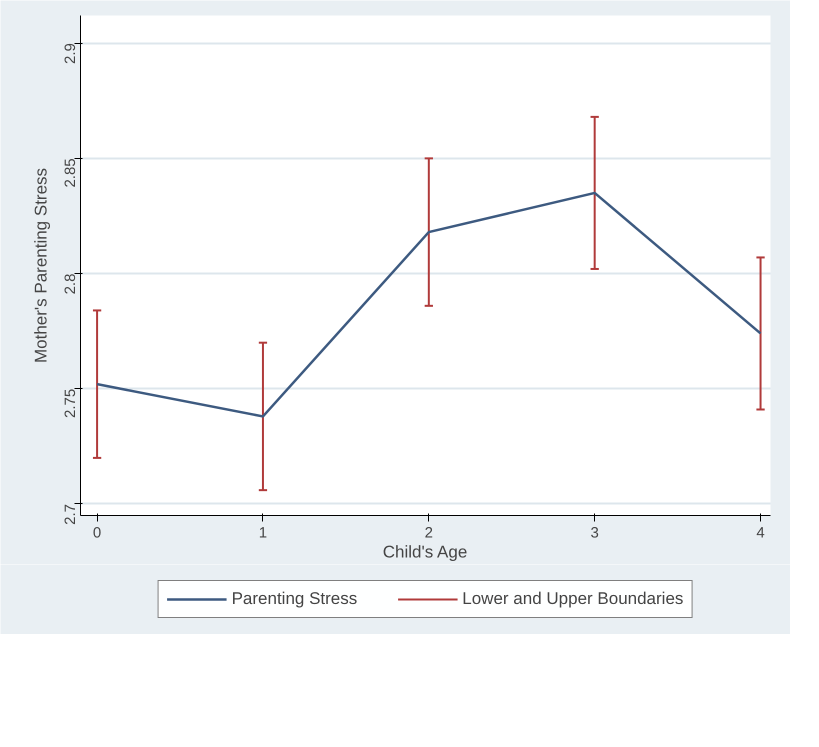 This screenshot has height=747, width=819. Describe the element at coordinates (428, 533) in the screenshot. I see `x-tick-label: 2` at that location.